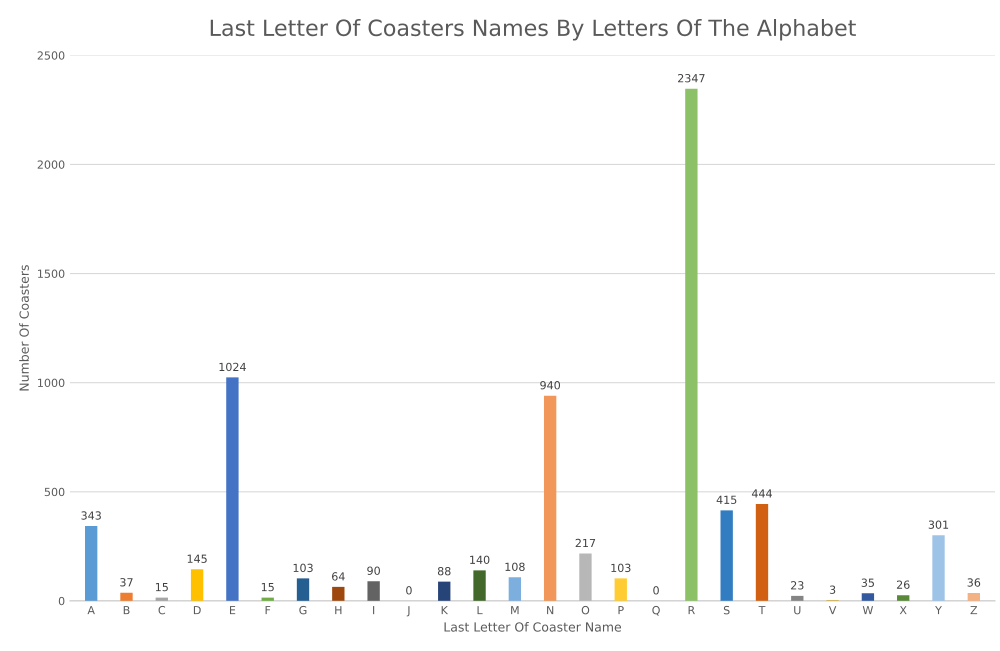 Image resolution: width=1000 pixels, height=651 pixels. Describe the element at coordinates (832, 610) in the screenshot. I see `x-tick-label: V` at that location.